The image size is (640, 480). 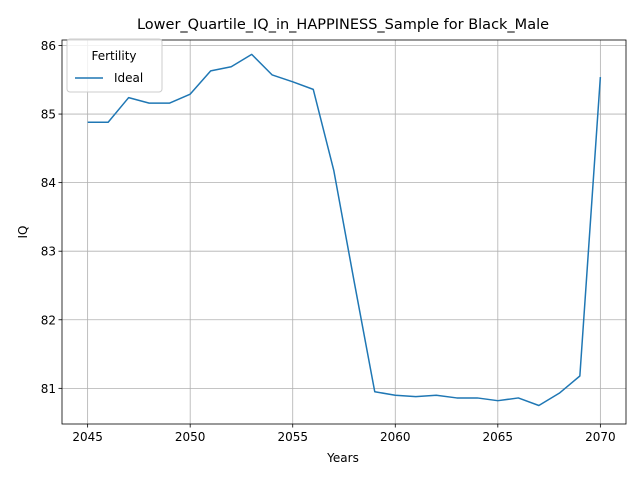 What do you see at coordinates (48, 389) in the screenshot?
I see `y-tick-label: 81` at bounding box center [48, 389].